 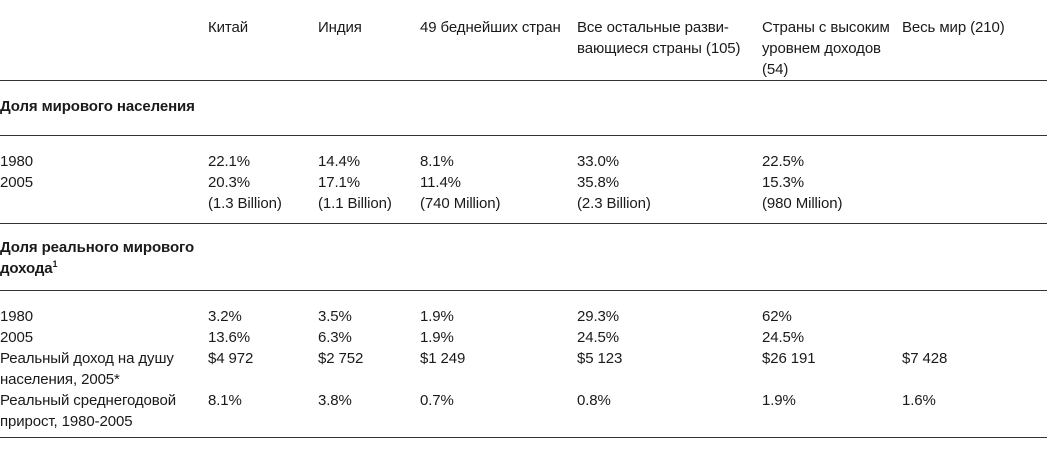 What do you see at coordinates (55, 263) in the screenshot?
I see `footnote-marker: 1` at bounding box center [55, 263].